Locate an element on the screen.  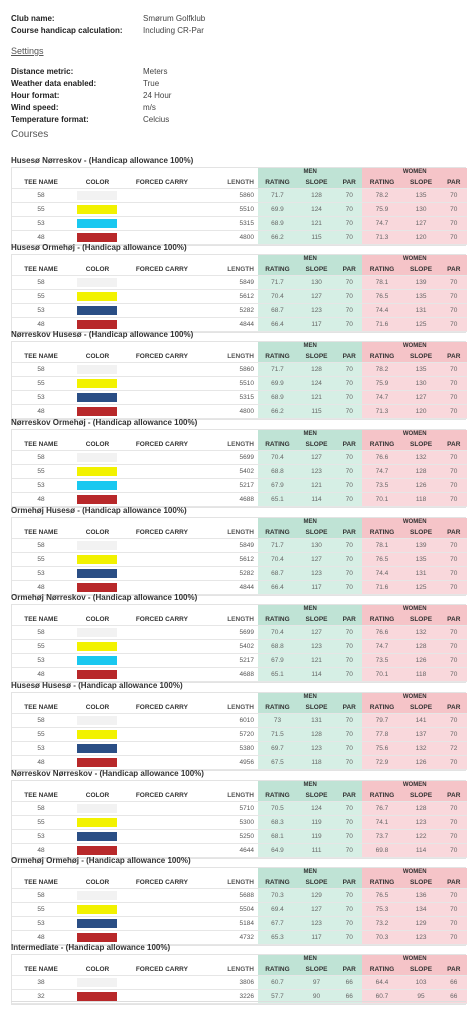
table-row: 55 5612 70.4 127 70 76.5 135 70 is located at coordinates (239, 296).